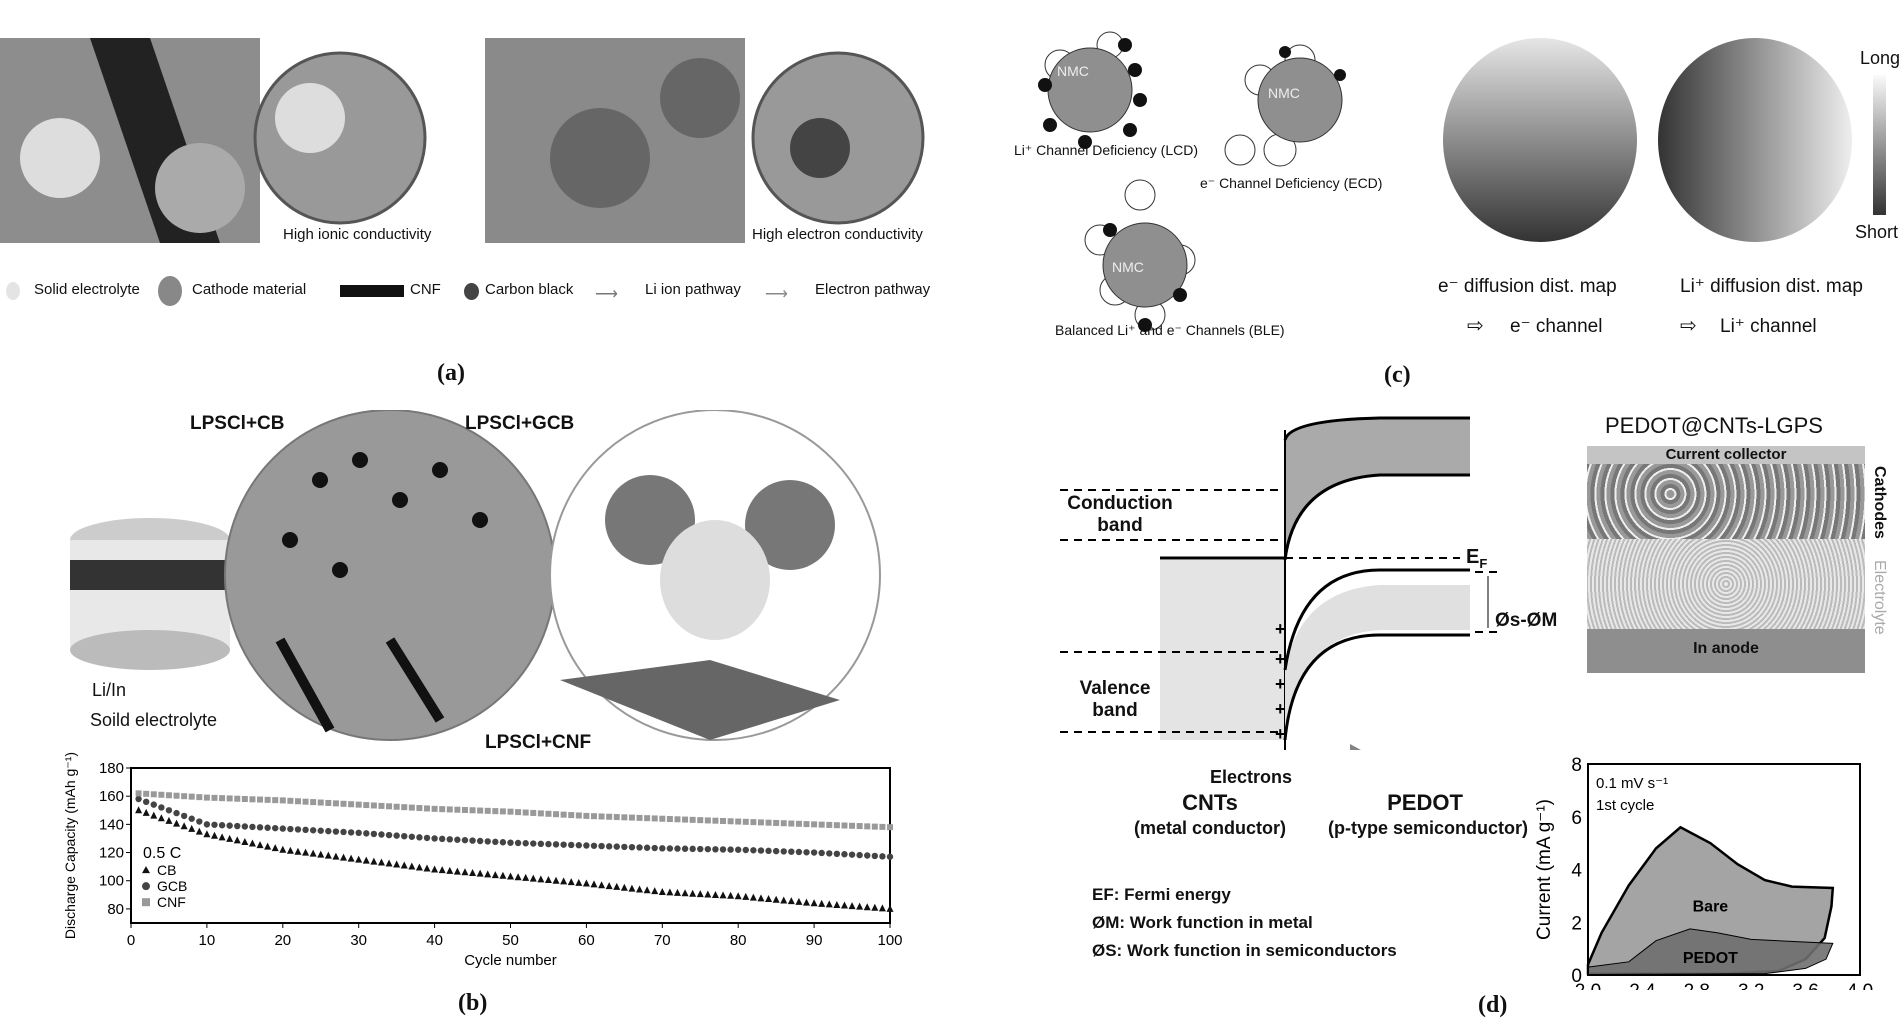 The width and height of the screenshot is (1904, 1026). I want to click on li-arrow-icon: ⟶, so click(606, 294).